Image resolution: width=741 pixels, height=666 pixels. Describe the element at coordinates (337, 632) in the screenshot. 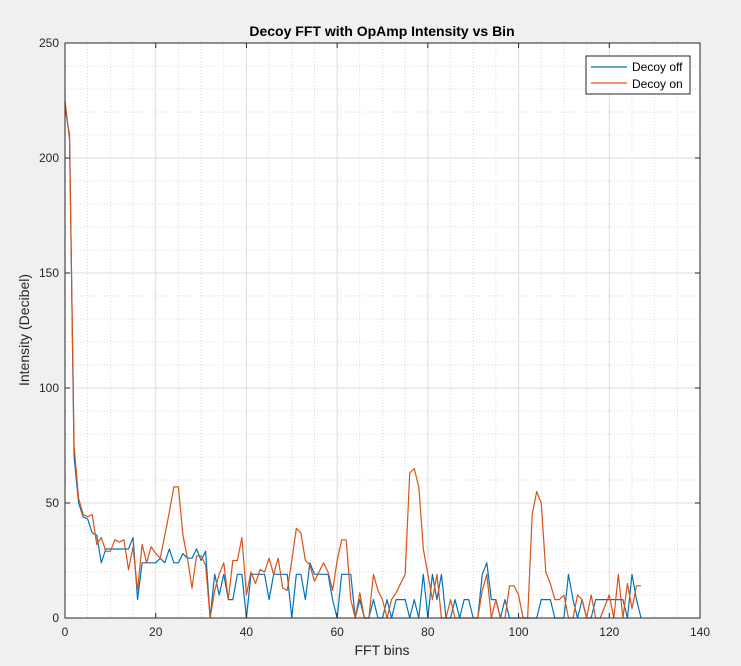

I see `x-tick-label: 60` at that location.